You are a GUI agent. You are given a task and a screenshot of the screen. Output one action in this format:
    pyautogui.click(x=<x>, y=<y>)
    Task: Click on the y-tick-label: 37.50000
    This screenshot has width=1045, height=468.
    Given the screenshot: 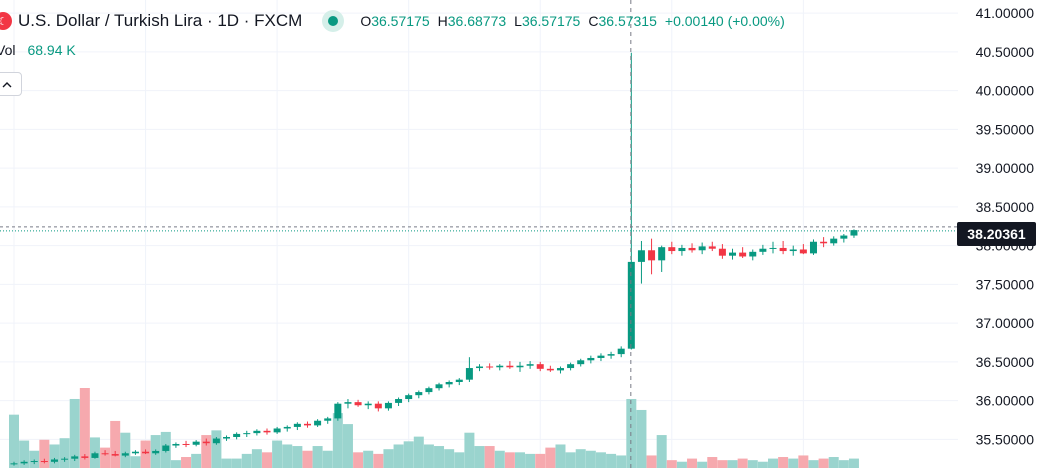 What is the action you would take?
    pyautogui.click(x=1005, y=284)
    